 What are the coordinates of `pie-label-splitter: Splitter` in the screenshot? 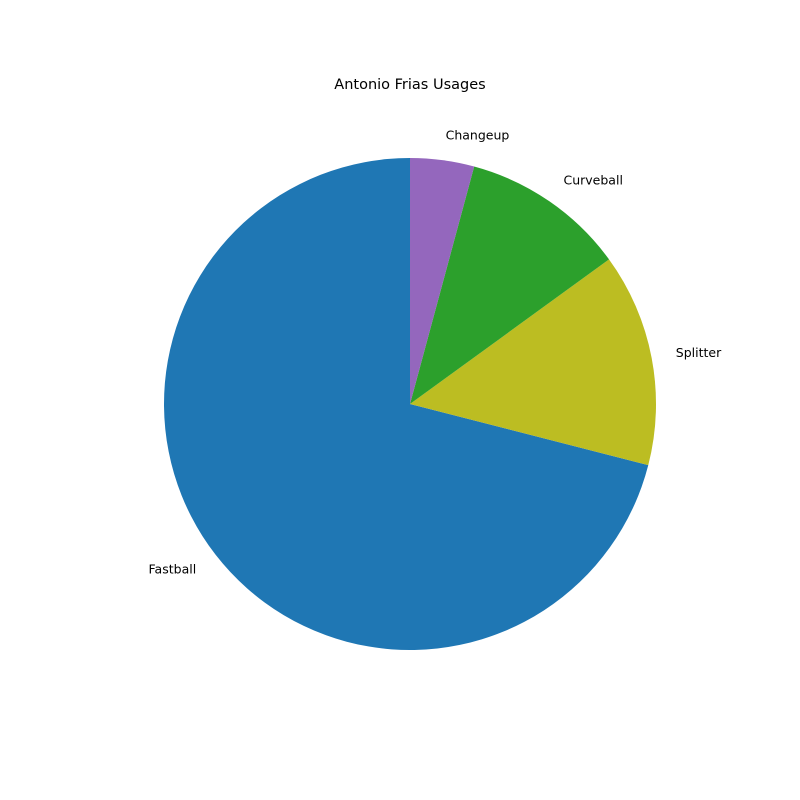 It's located at (699, 352).